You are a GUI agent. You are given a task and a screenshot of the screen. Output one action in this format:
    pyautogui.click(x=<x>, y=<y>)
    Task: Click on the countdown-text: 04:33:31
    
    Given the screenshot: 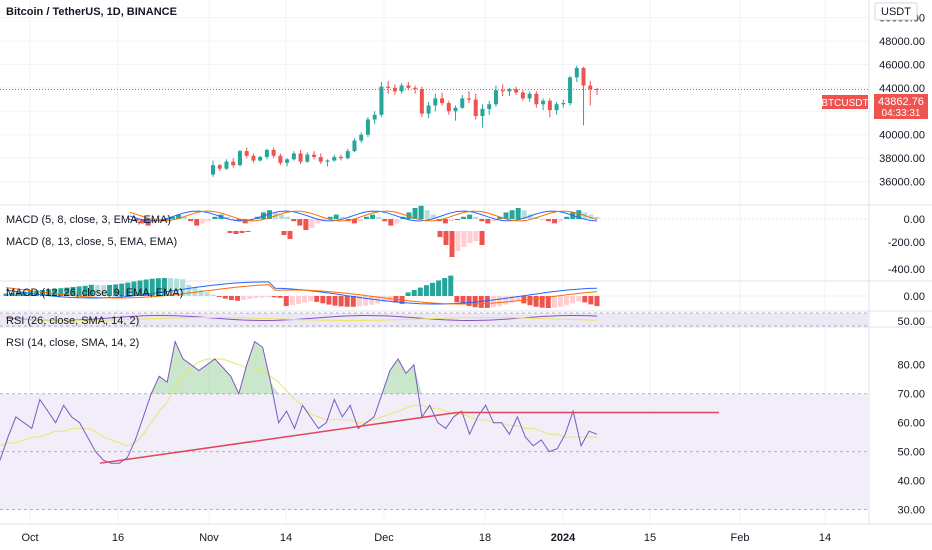 What is the action you would take?
    pyautogui.click(x=901, y=113)
    